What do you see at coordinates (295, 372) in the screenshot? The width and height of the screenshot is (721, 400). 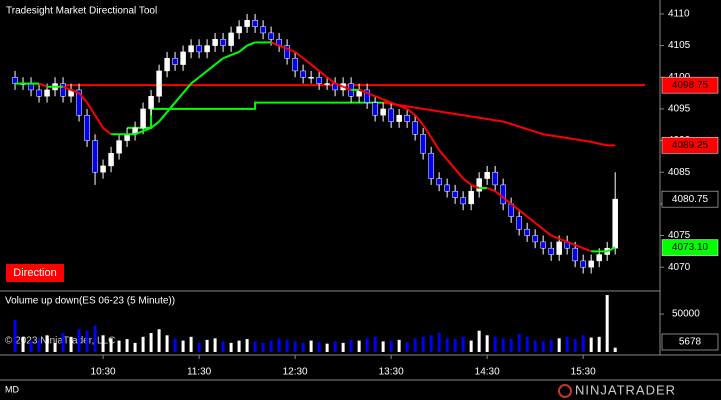 I see `x-tick-label: 12:30` at bounding box center [295, 372].